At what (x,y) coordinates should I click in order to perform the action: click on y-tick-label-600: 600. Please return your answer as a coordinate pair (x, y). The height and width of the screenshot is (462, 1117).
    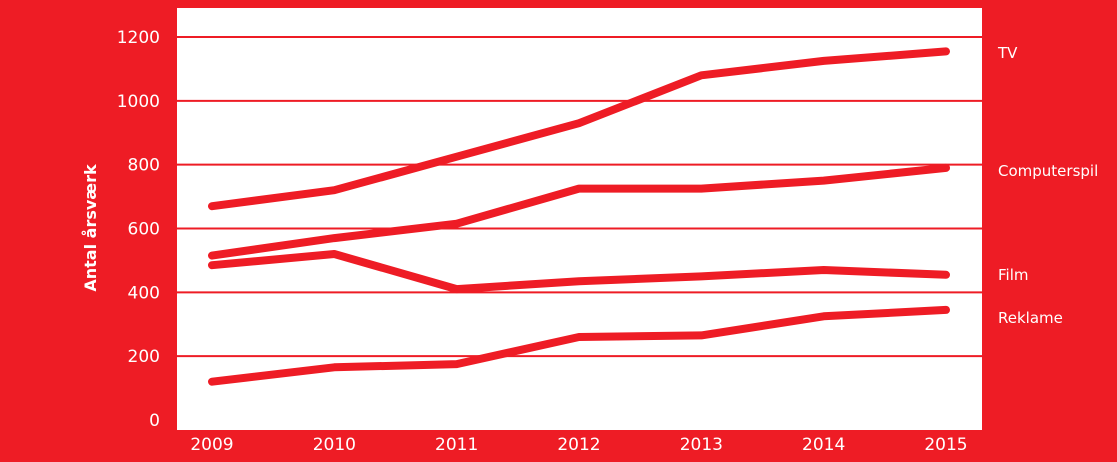
    Looking at the image, I should click on (144, 230).